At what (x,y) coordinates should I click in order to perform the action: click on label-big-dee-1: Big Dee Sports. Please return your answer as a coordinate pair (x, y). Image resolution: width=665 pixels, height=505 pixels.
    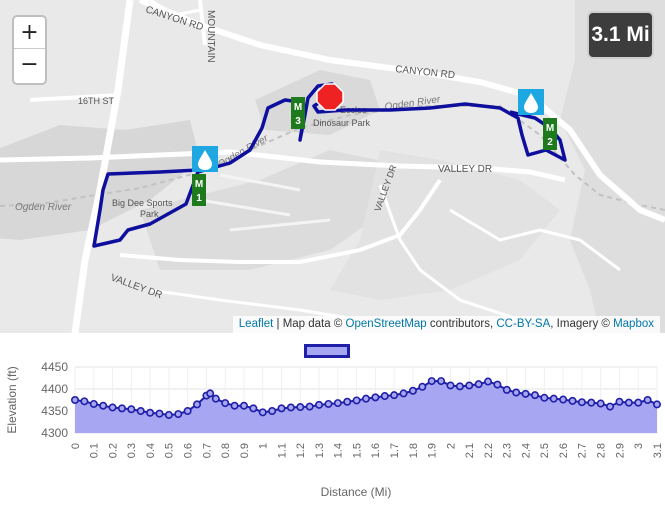
    Looking at the image, I should click on (142, 203).